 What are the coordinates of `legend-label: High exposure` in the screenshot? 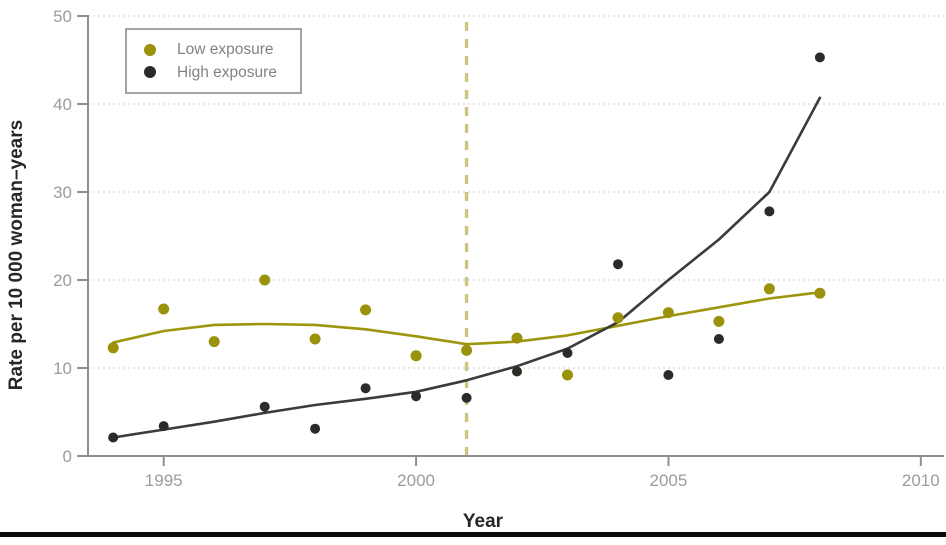 It's located at (227, 72).